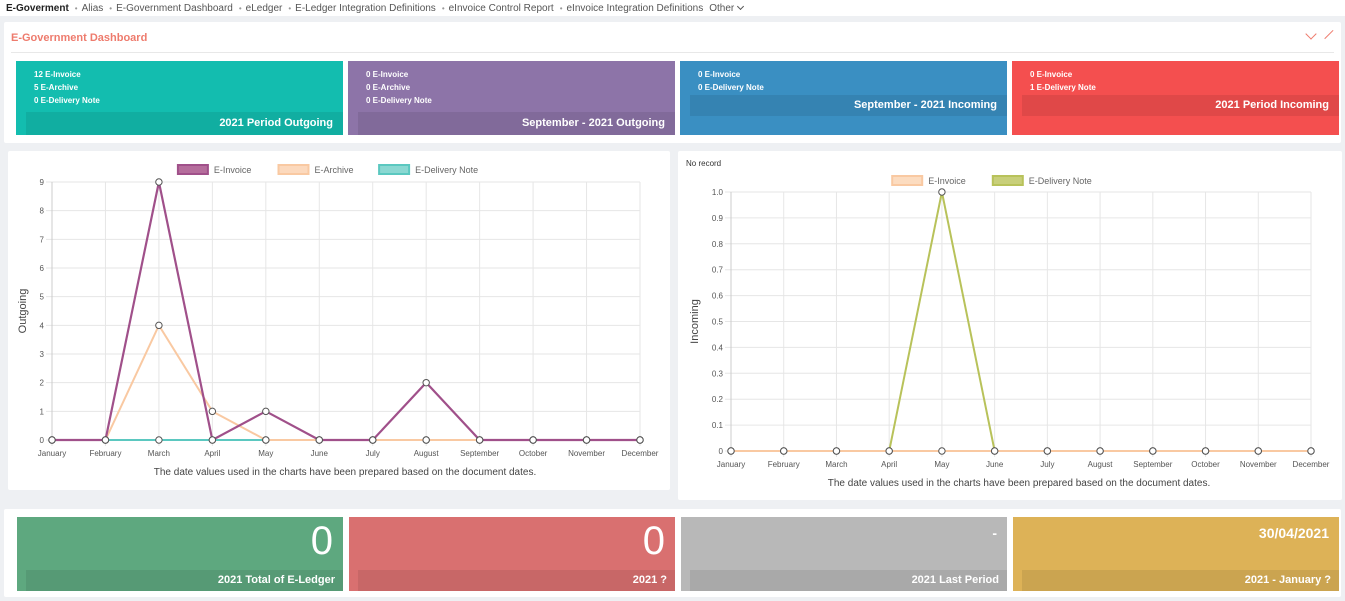 The image size is (1345, 601). Describe the element at coordinates (1311, 464) in the screenshot. I see `x-tick-label: December` at that location.